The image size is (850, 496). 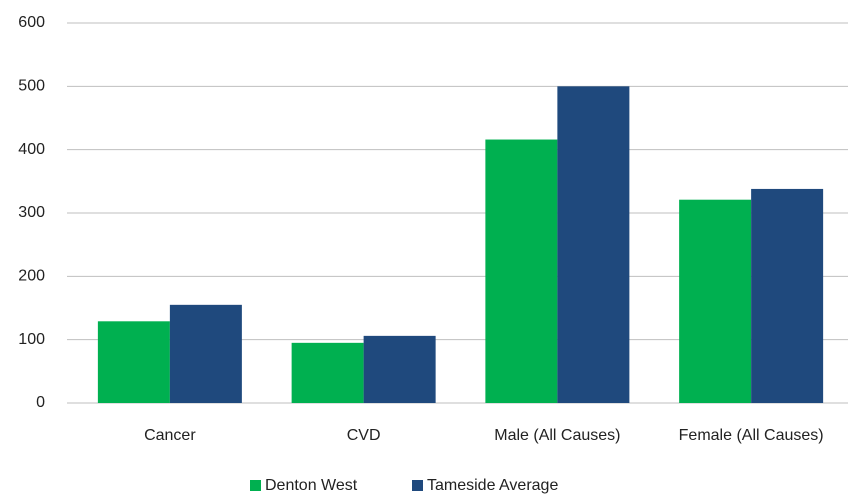 What do you see at coordinates (31, 86) in the screenshot?
I see `y-tick-label: 500` at bounding box center [31, 86].